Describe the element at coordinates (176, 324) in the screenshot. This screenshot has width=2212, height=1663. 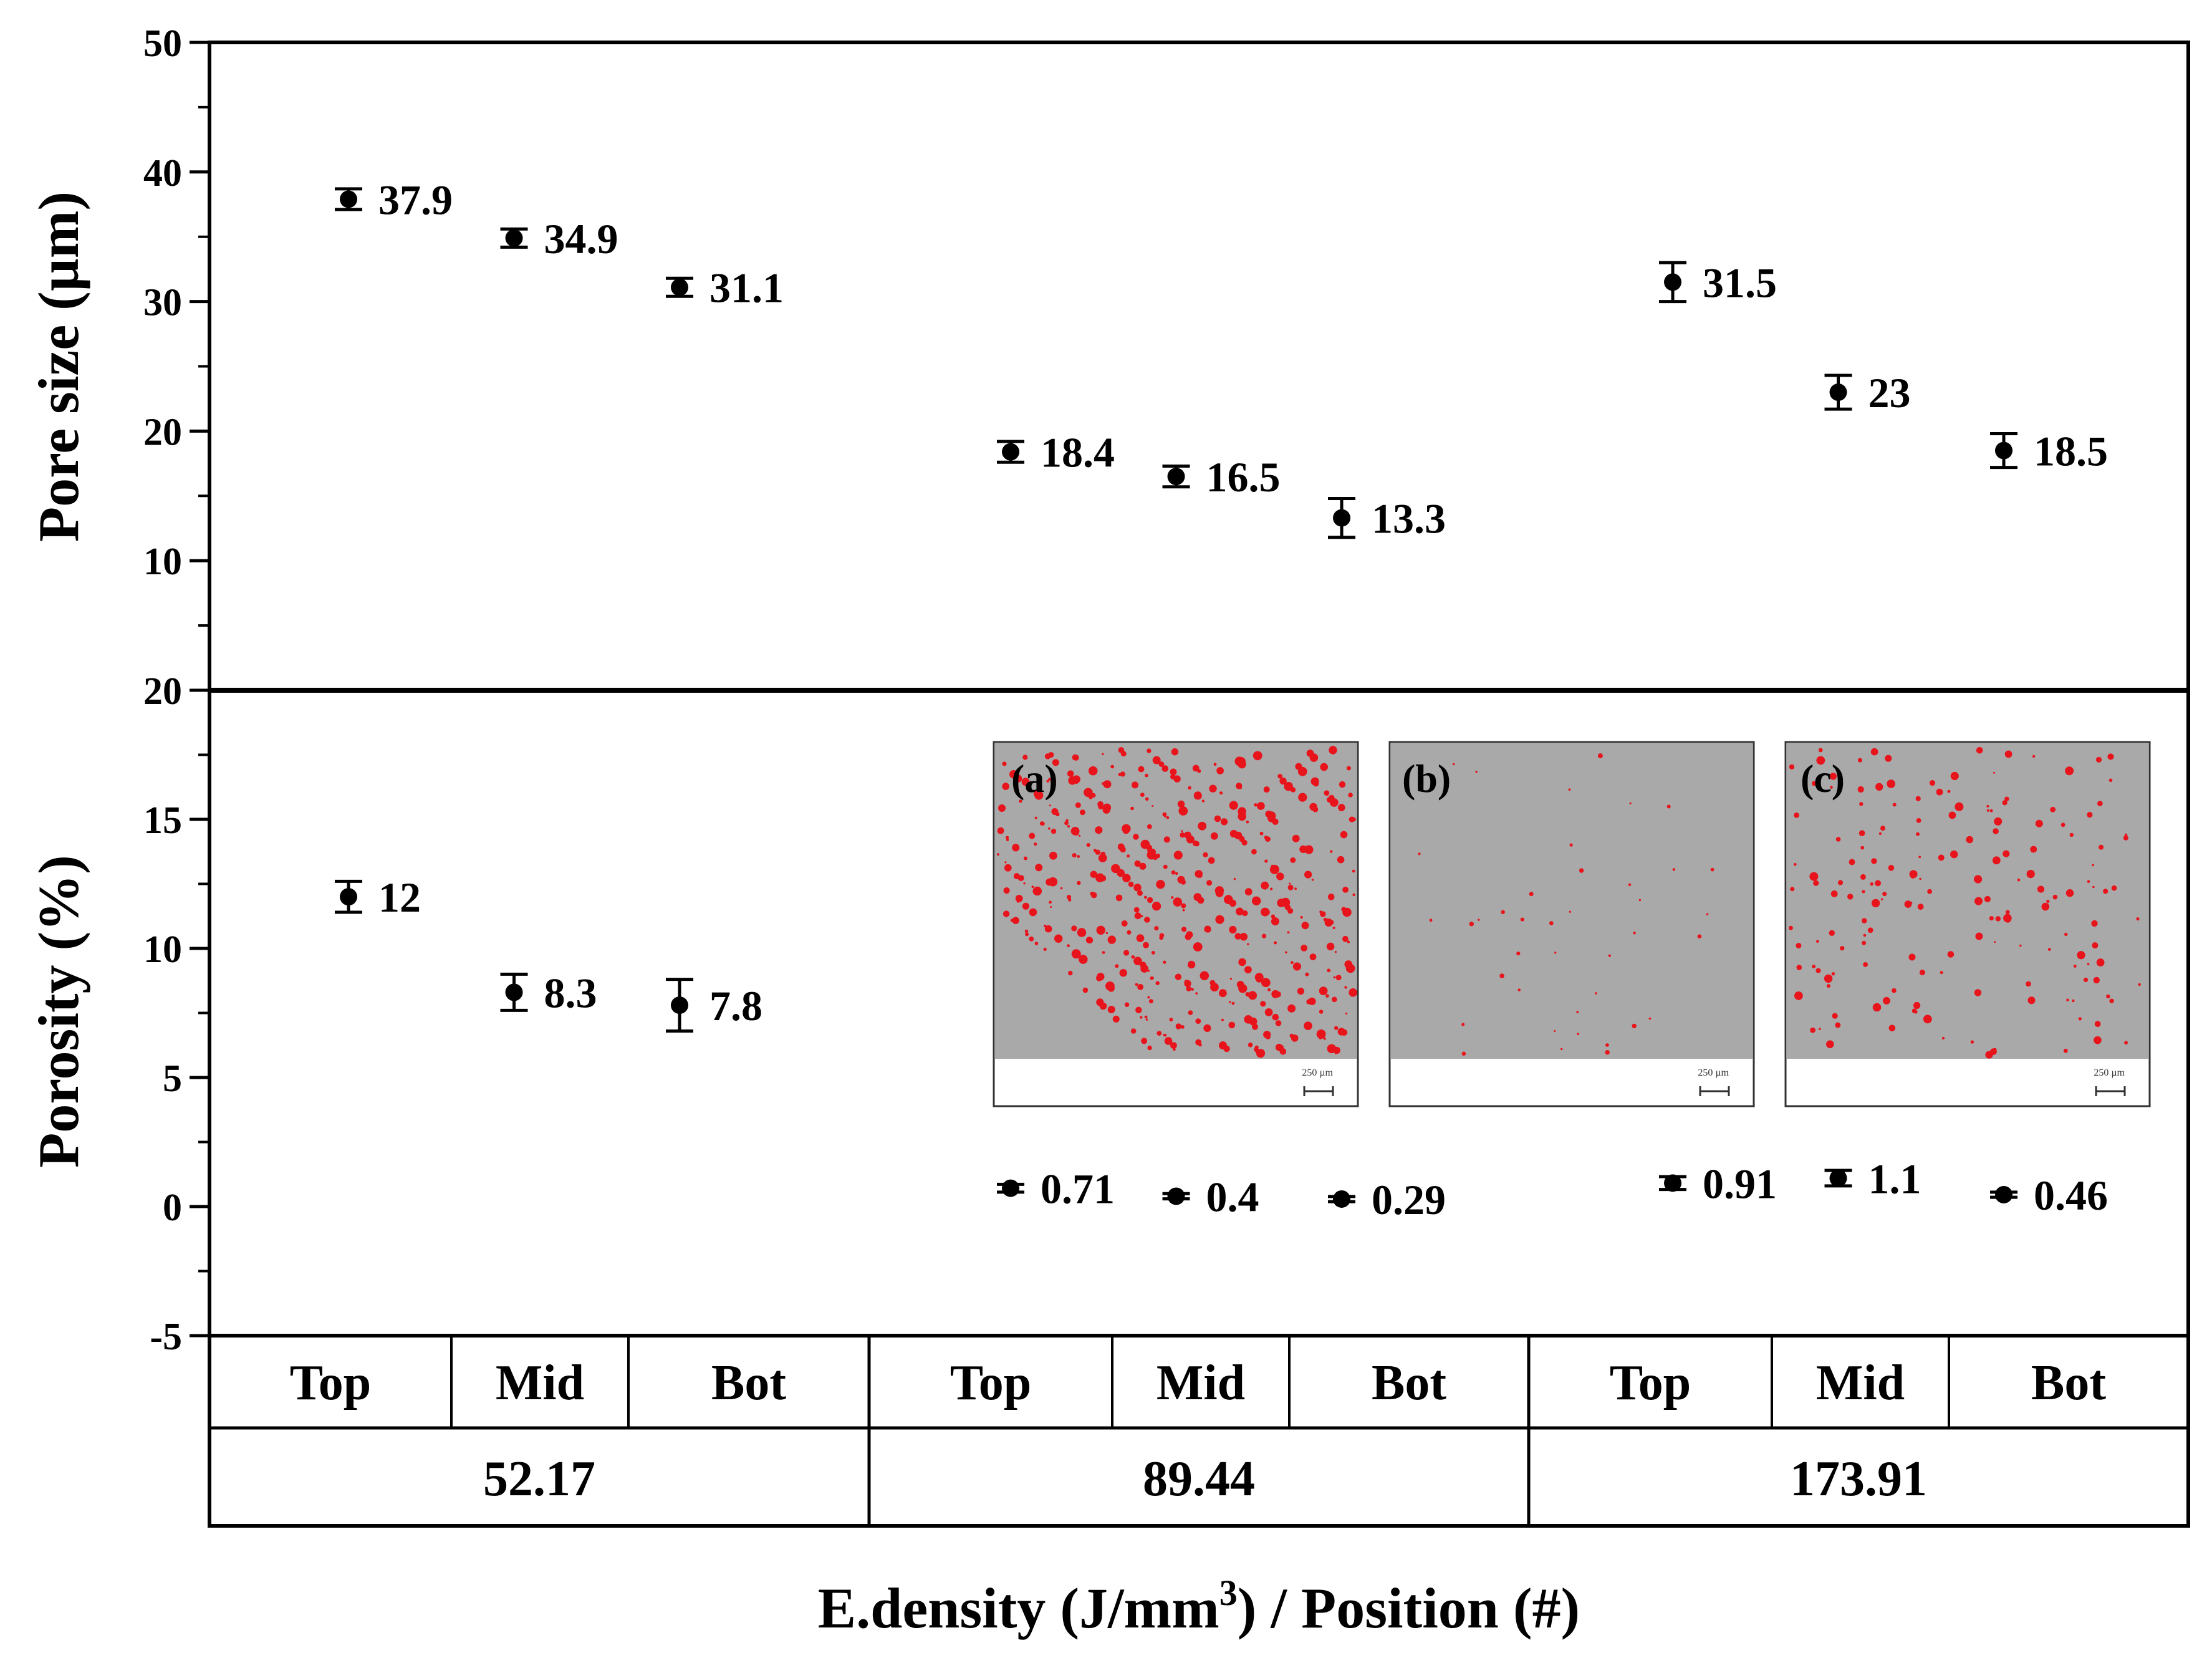
I see `top-y-axis: 10 20 30 40 50` at that location.